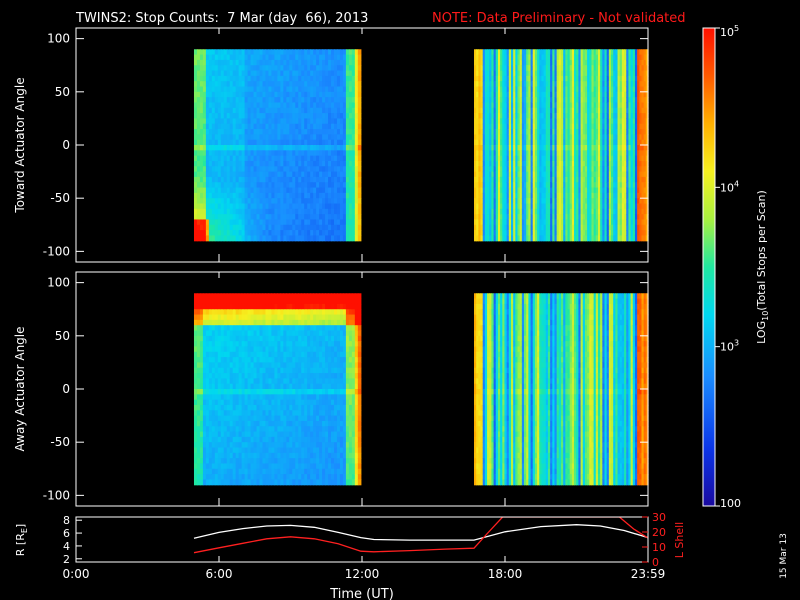 This screenshot has height=600, width=800. What do you see at coordinates (66, 145) in the screenshot?
I see `y-tick-label: 0` at bounding box center [66, 145].